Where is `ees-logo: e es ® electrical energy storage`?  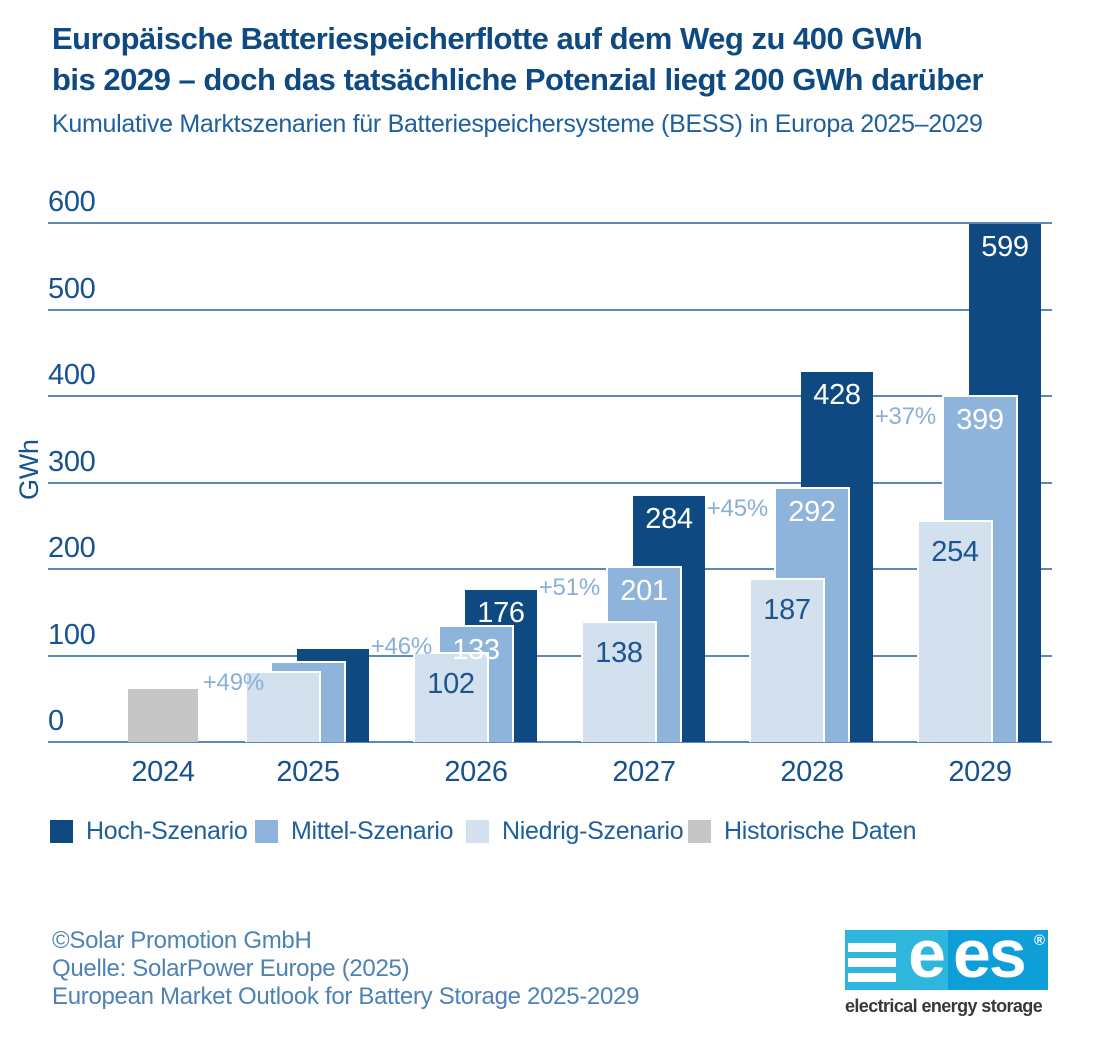 ees-logo: e es ® electrical energy storage is located at coordinates (946, 970).